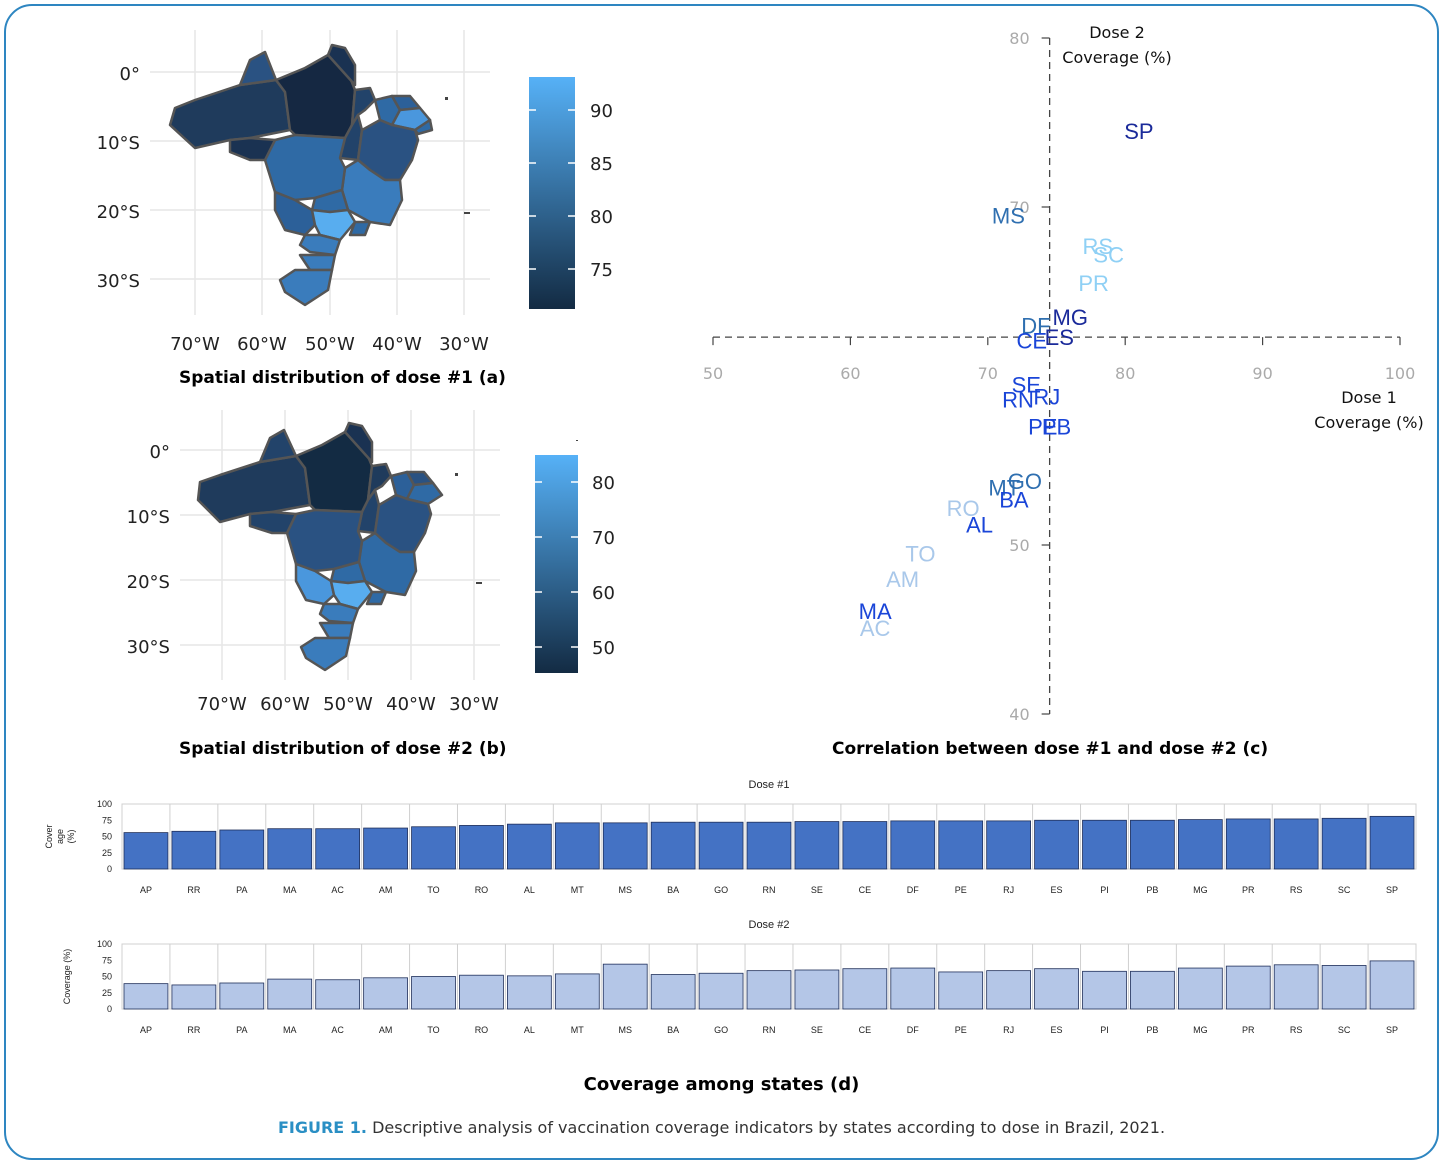  What do you see at coordinates (474, 704) in the screenshot?
I see `map-b-lon-30w: 30°W` at bounding box center [474, 704].